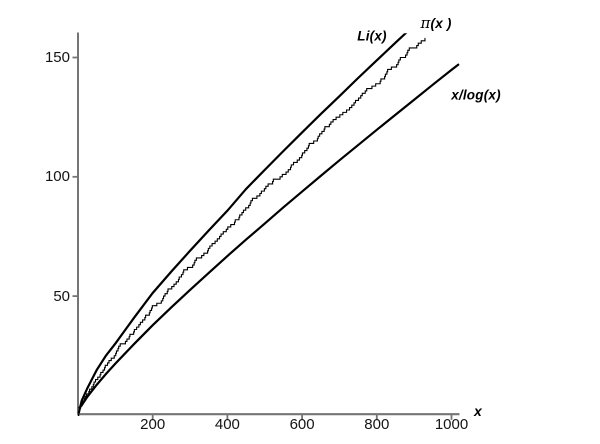 The width and height of the screenshot is (600, 444). Describe the element at coordinates (57, 177) in the screenshot. I see `y-tick-label: 100` at that location.